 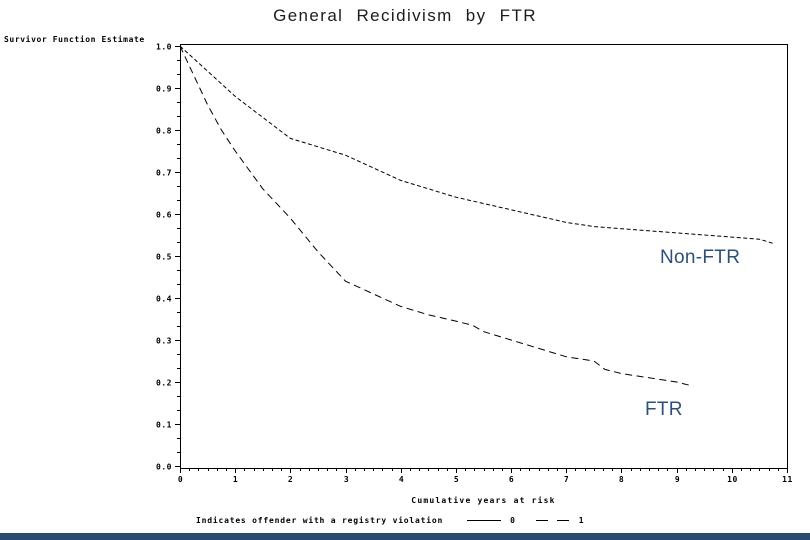 What do you see at coordinates (346, 479) in the screenshot?
I see `x-tick-label: 3` at bounding box center [346, 479].